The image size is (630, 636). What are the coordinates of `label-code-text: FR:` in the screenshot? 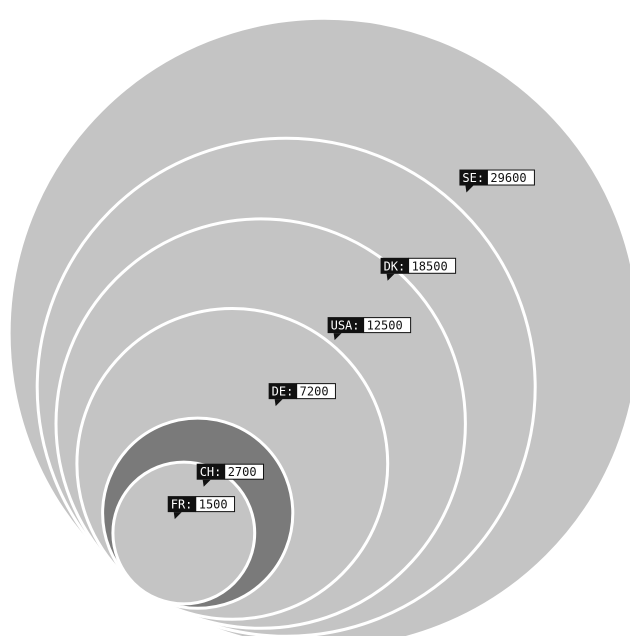 It's located at (182, 505).